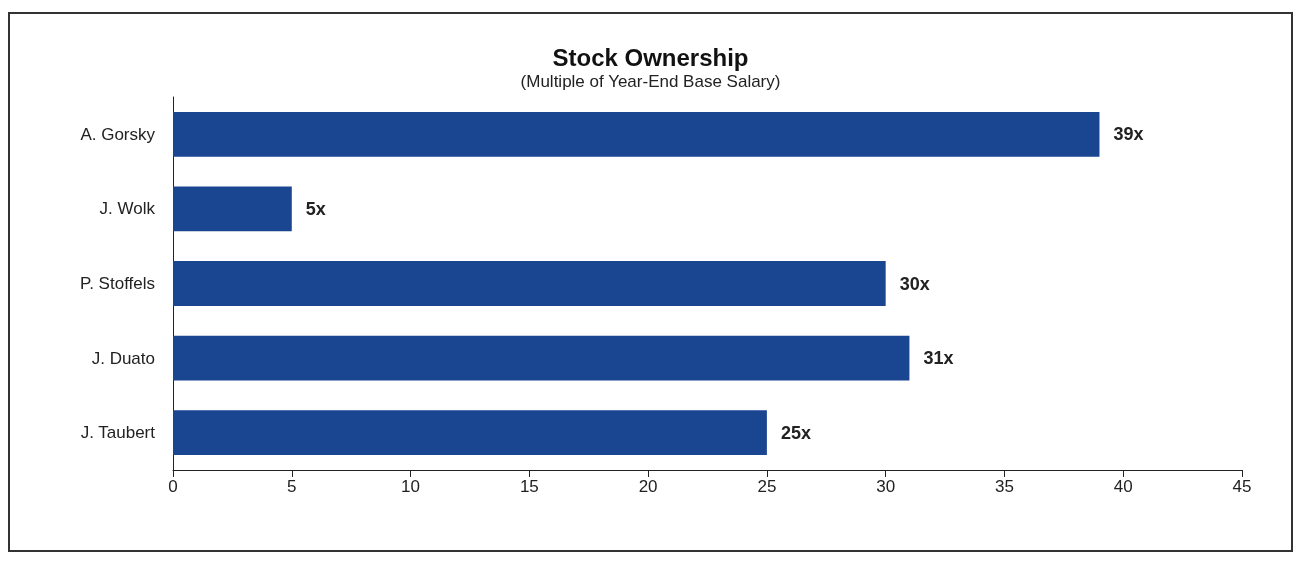 This screenshot has height=561, width=1301. I want to click on x-tick-label: 45, so click(1242, 486).